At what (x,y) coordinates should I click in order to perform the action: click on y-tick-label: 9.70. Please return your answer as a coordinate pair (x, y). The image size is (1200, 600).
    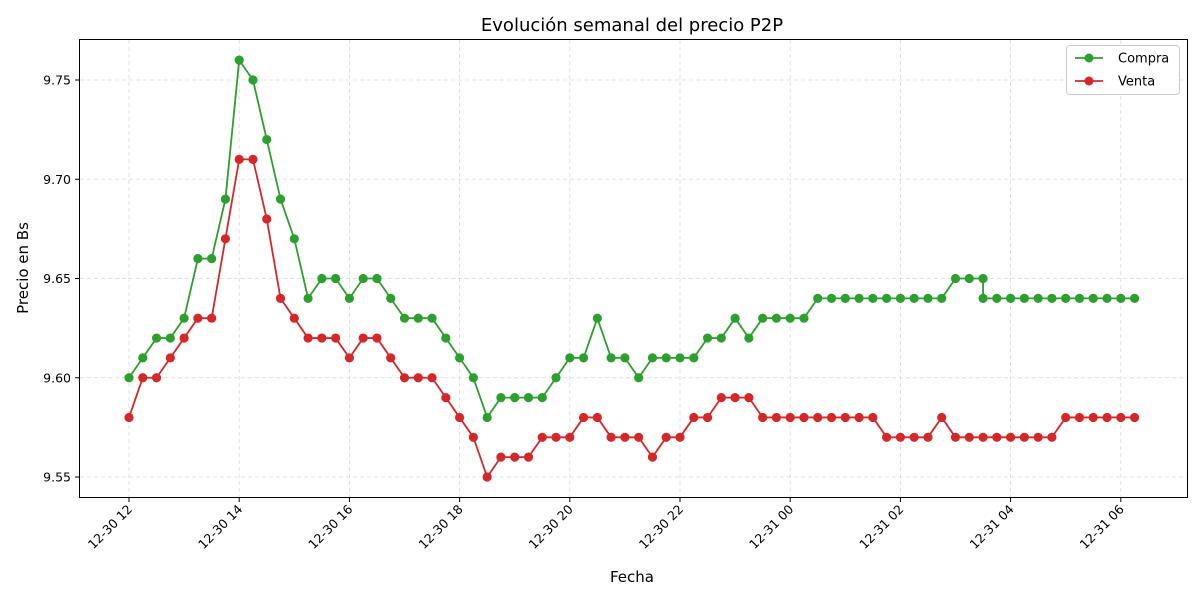
    Looking at the image, I should click on (57, 179).